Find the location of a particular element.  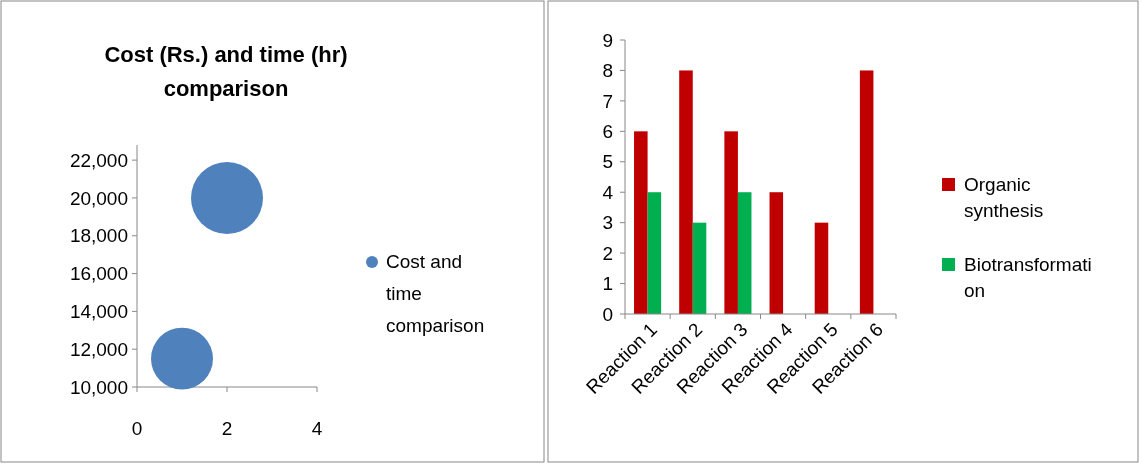

y-tick-label: 7 is located at coordinates (607, 101).